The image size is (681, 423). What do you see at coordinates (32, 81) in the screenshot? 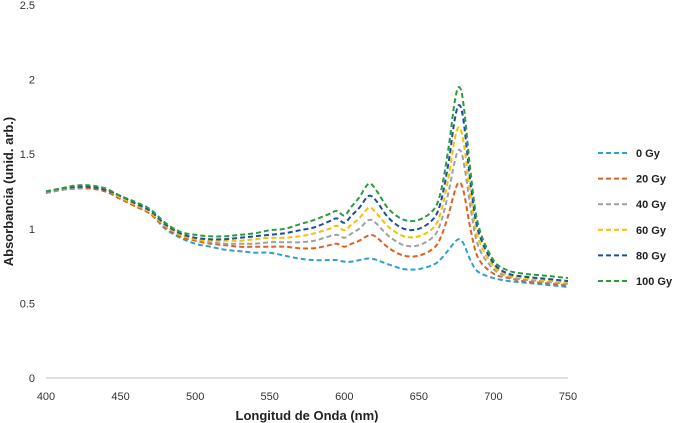
I see `y-tick-label: 2` at bounding box center [32, 81].